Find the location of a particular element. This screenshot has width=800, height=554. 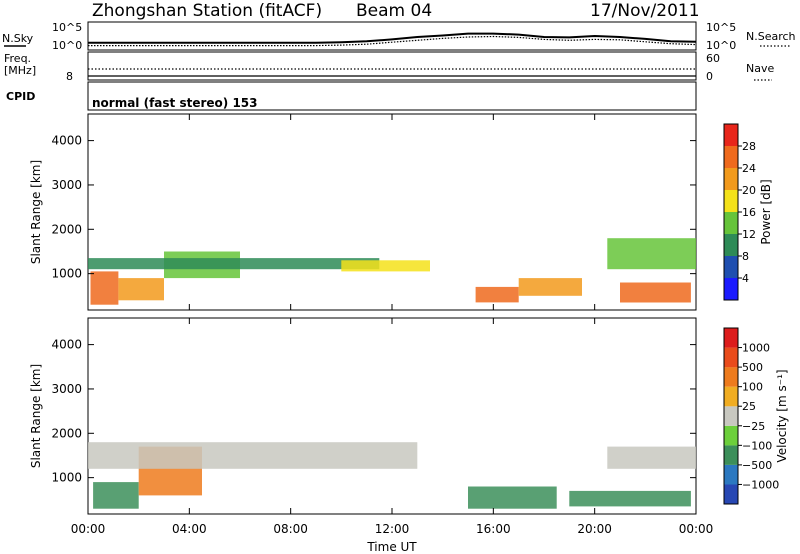

colorbar-label-5: 20 is located at coordinates (749, 190).